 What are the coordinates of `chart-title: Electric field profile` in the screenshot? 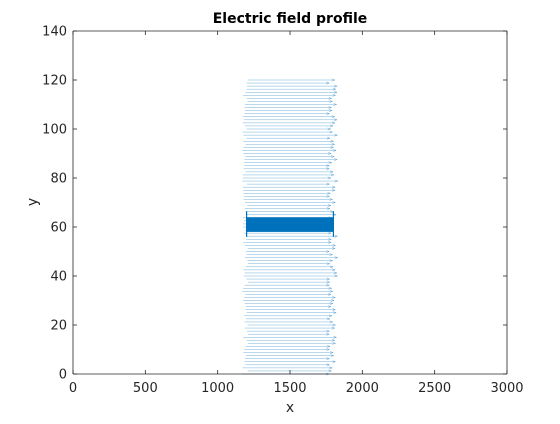 It's located at (290, 19).